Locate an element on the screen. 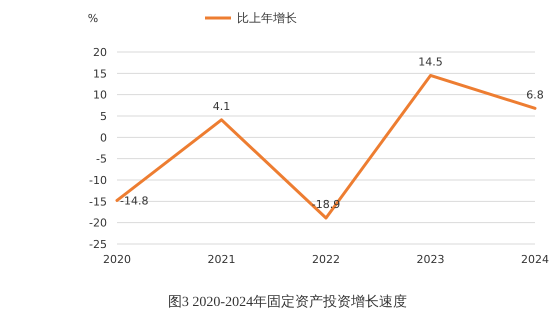  x-tick-label: 2024 is located at coordinates (535, 259).